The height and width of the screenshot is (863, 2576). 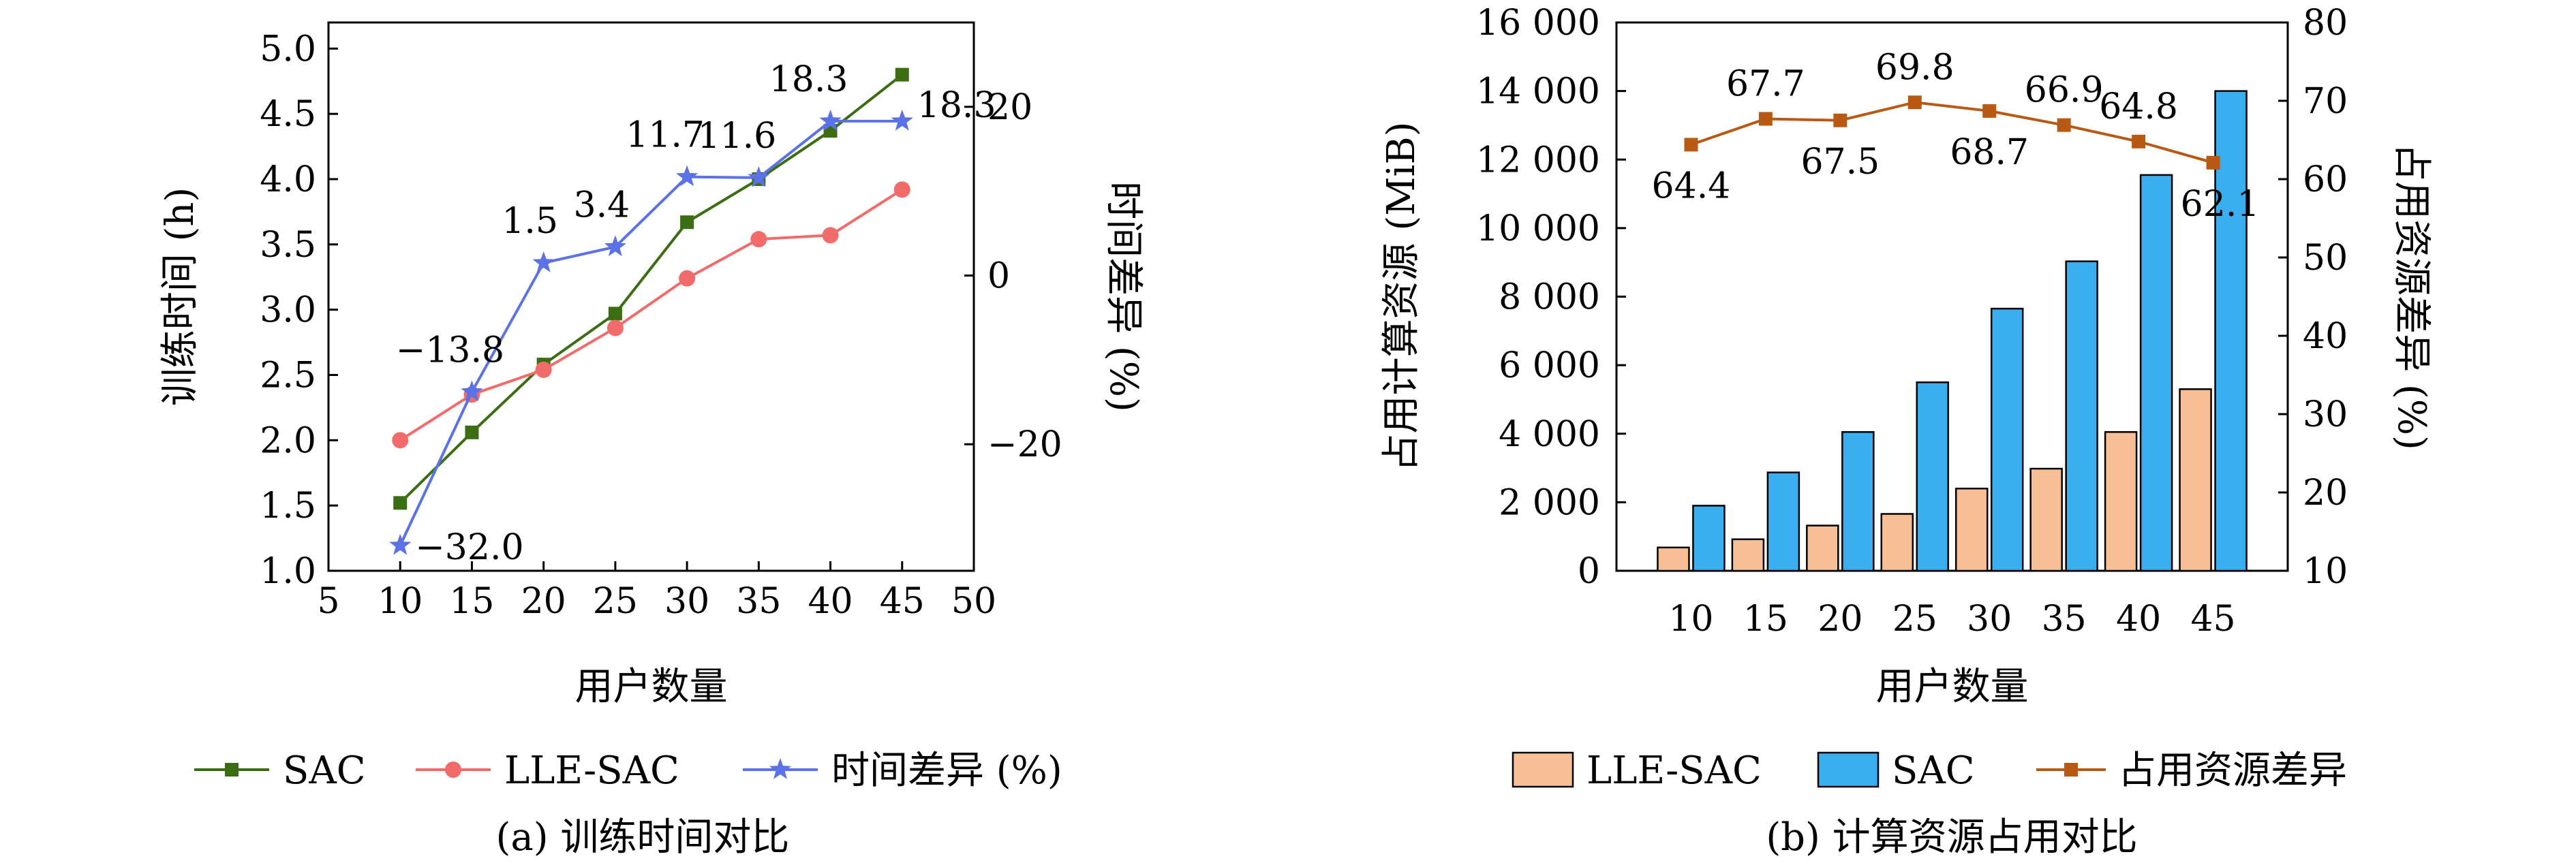 I want to click on series-line-star, so click(x=650, y=332).